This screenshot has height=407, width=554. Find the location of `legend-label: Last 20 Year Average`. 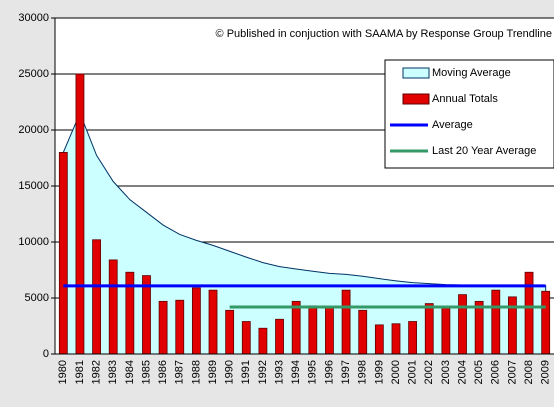

legend-label: Last 20 Year Average is located at coordinates (484, 151).